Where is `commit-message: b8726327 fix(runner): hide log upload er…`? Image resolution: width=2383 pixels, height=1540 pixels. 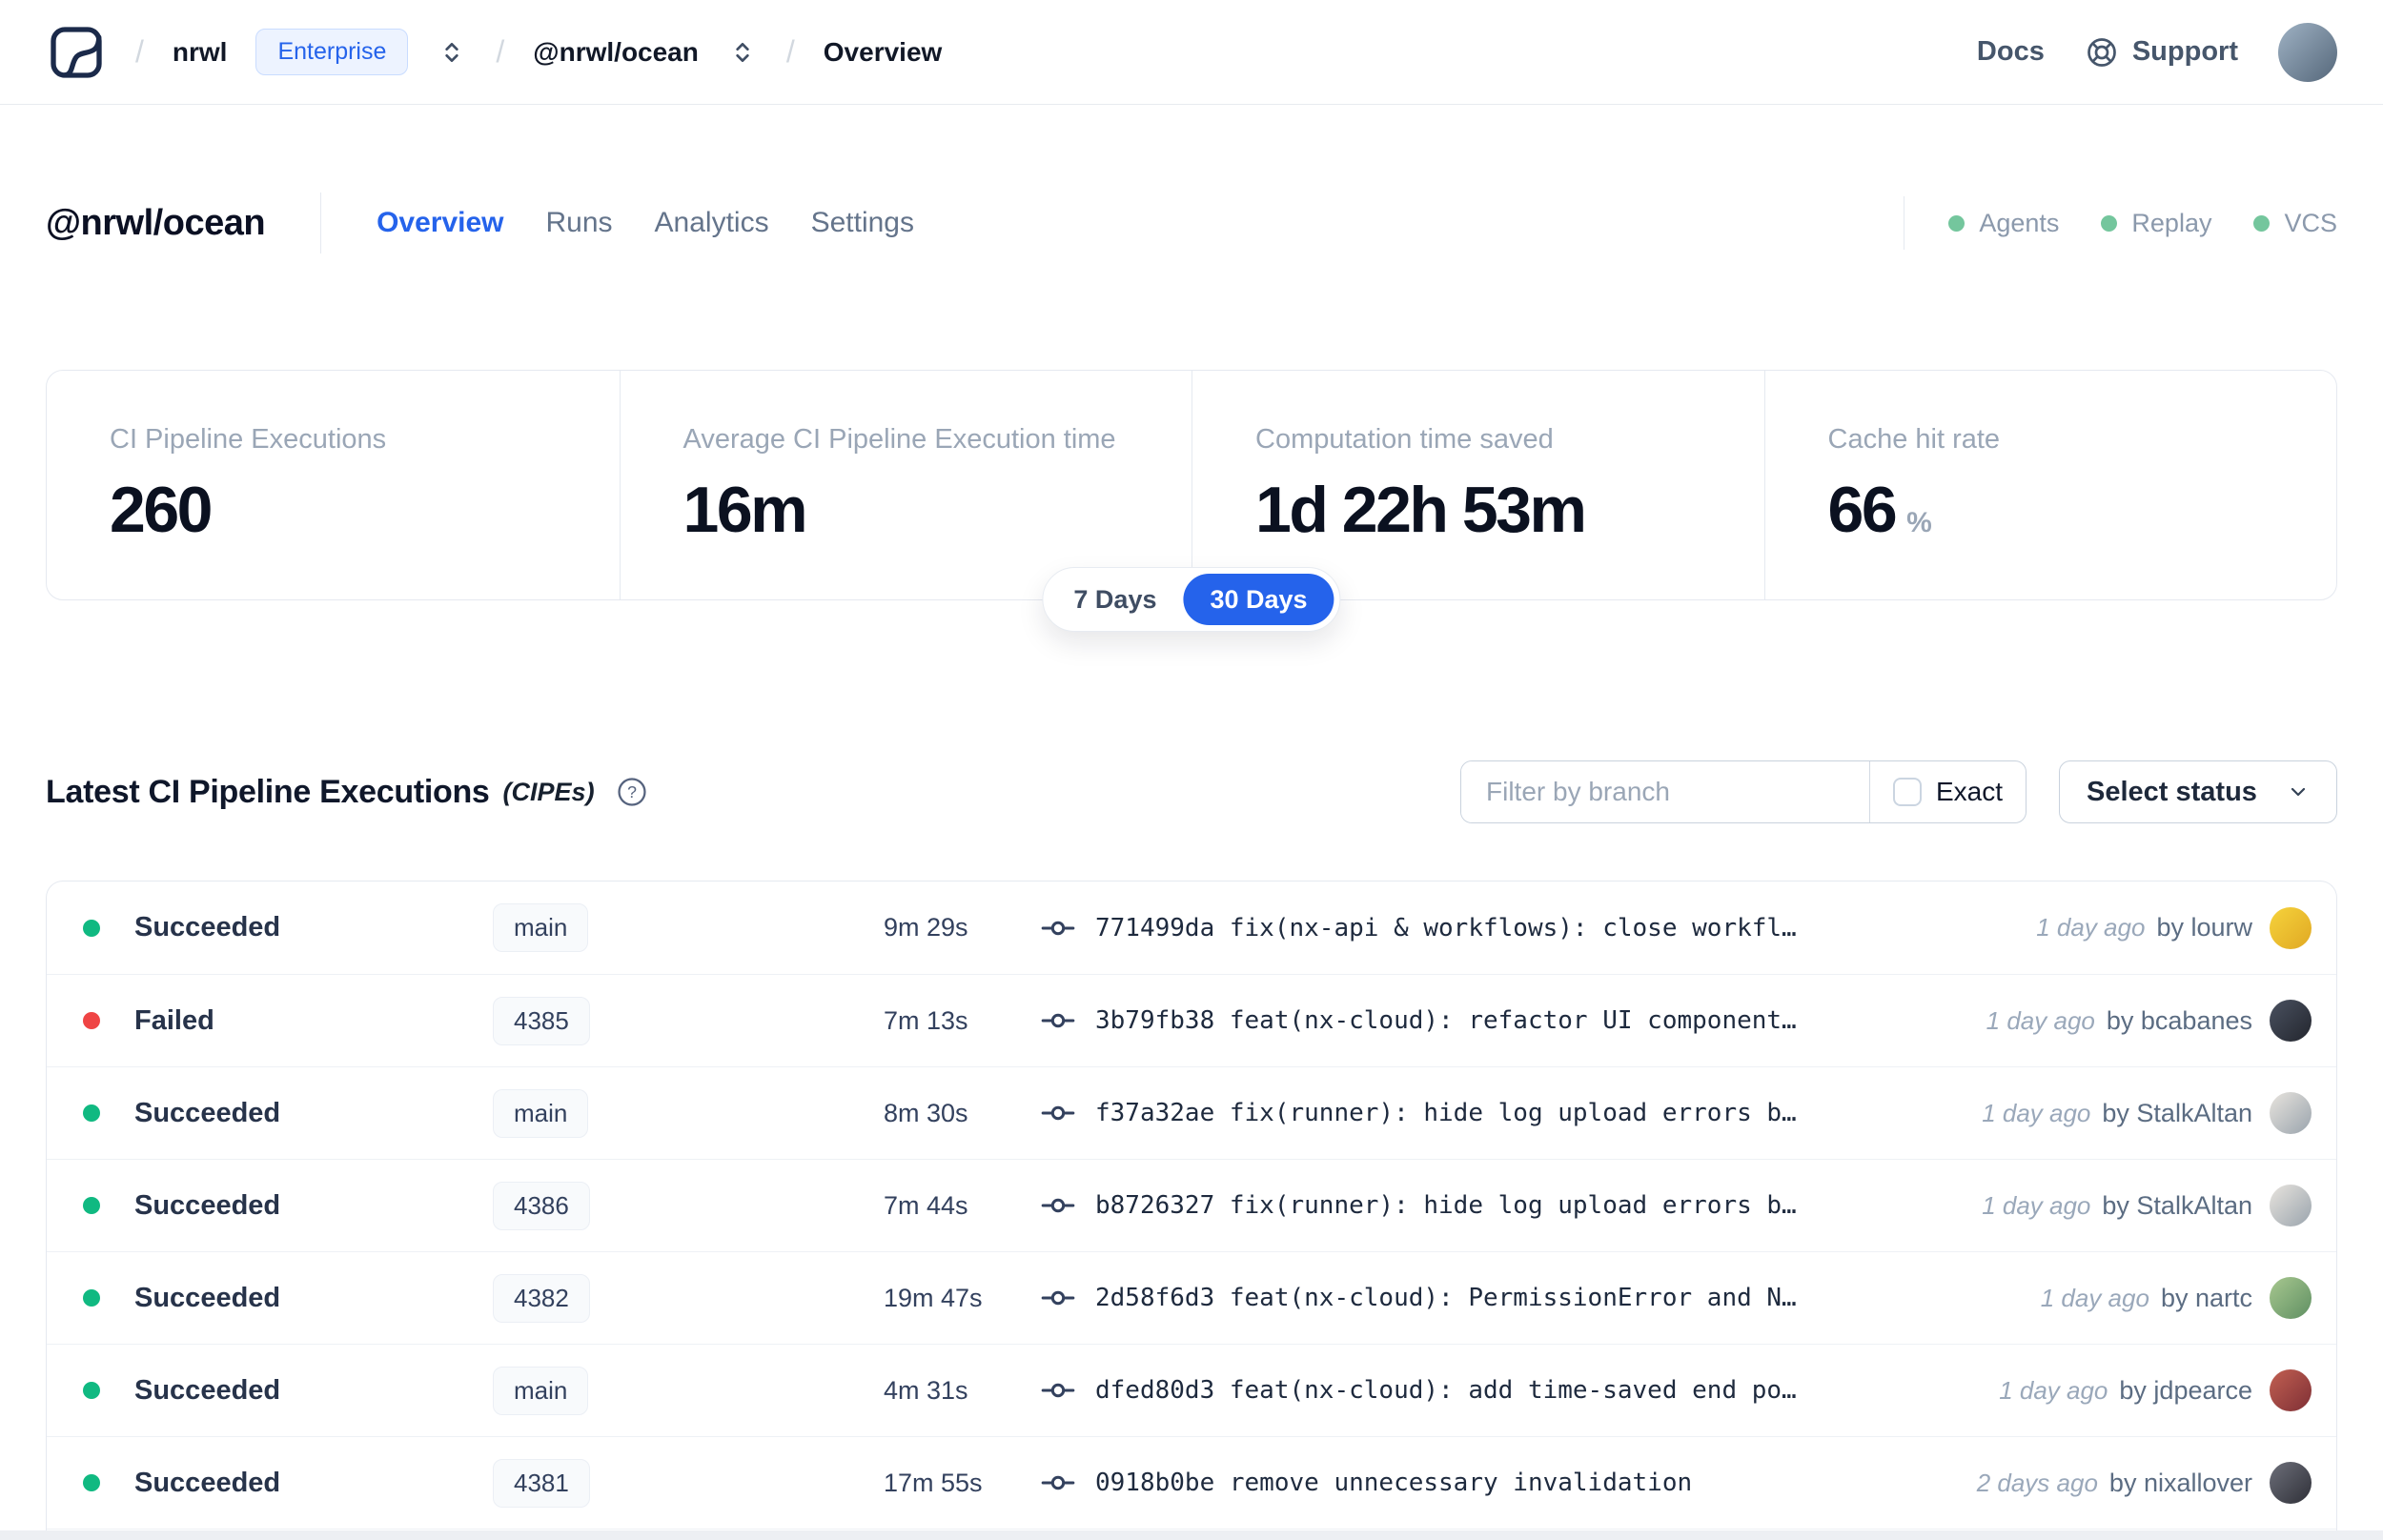
commit-message: b8726327 fix(runner): hide log upload er… is located at coordinates (1446, 1205).